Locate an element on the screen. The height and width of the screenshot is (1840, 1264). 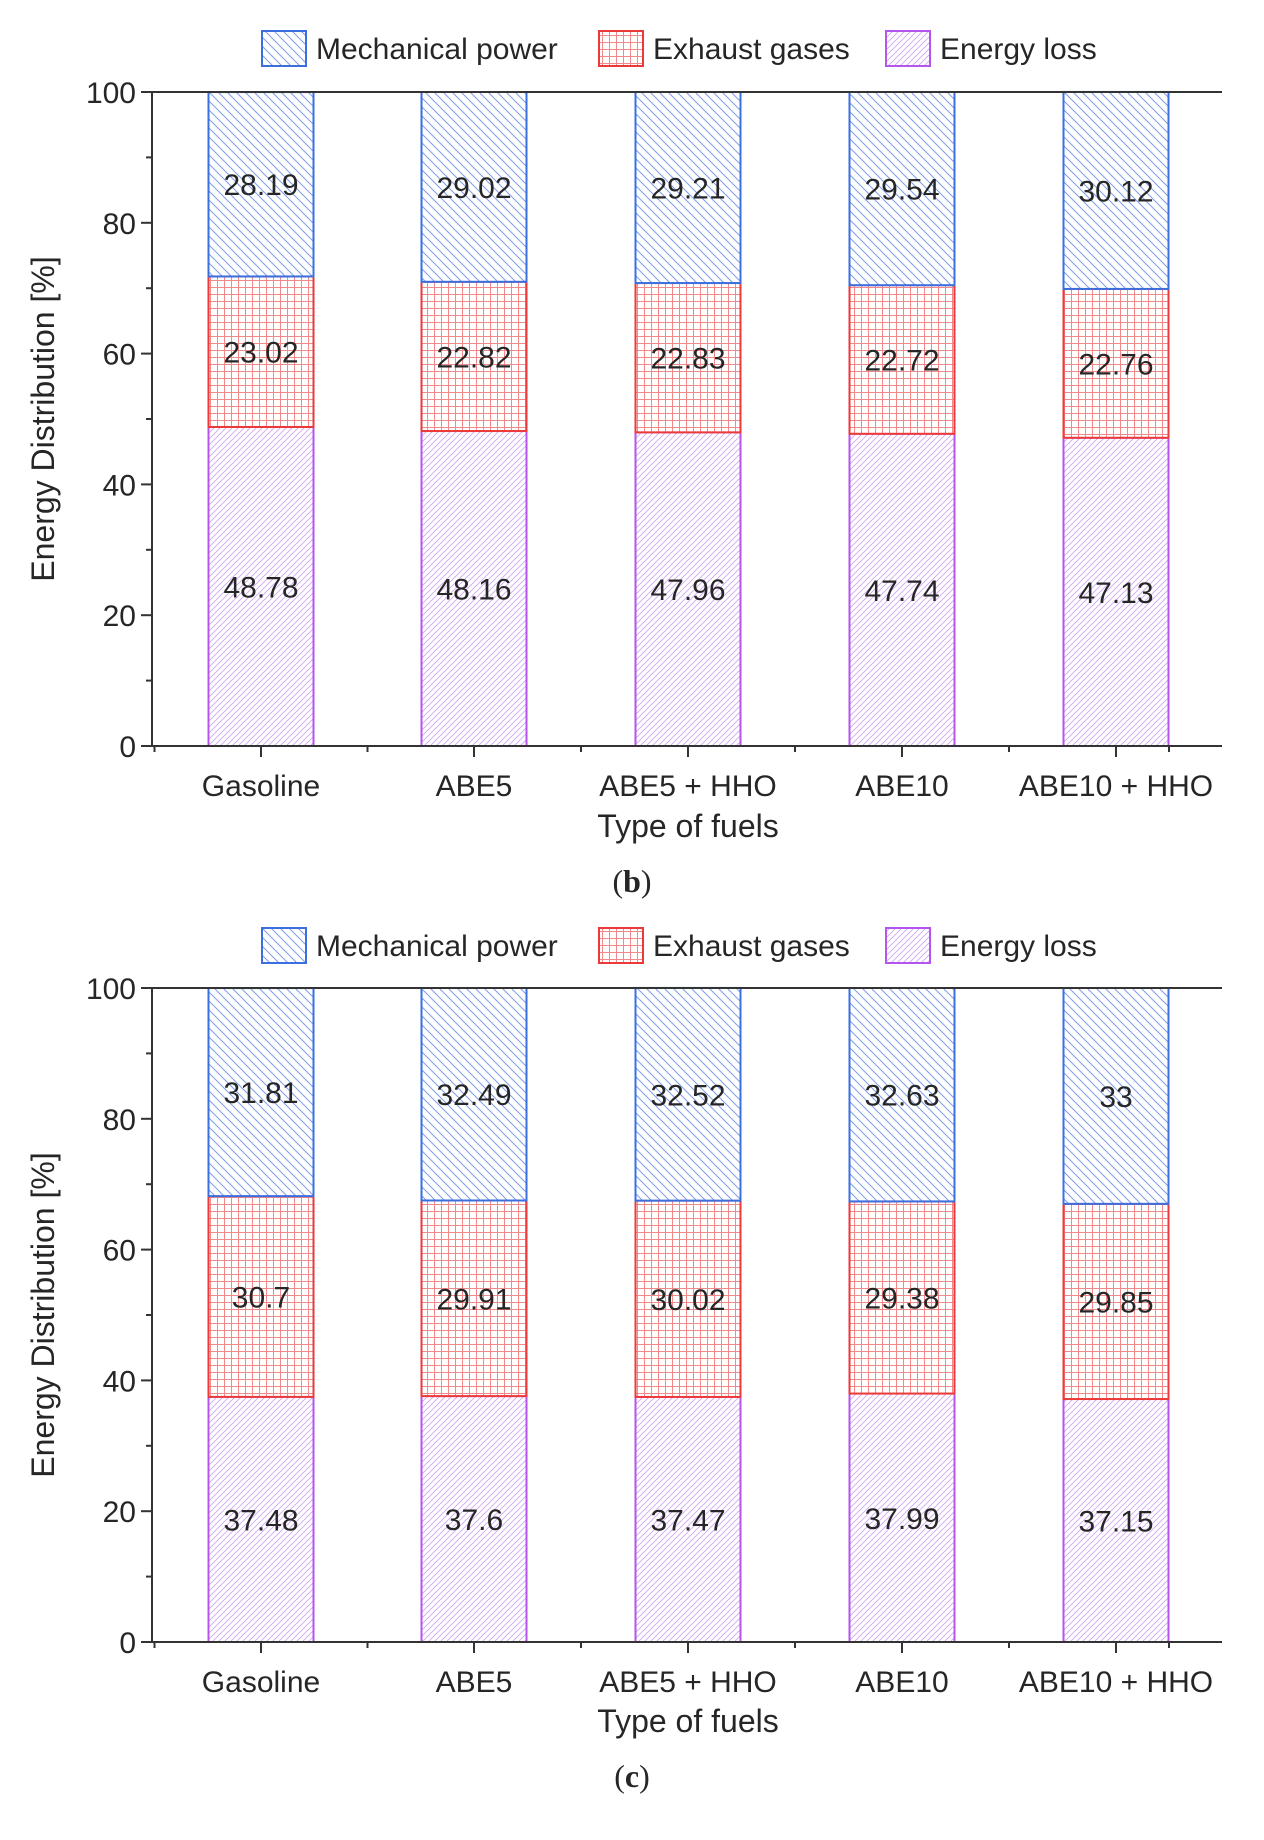
data-label: 48.16 is located at coordinates (473, 590).